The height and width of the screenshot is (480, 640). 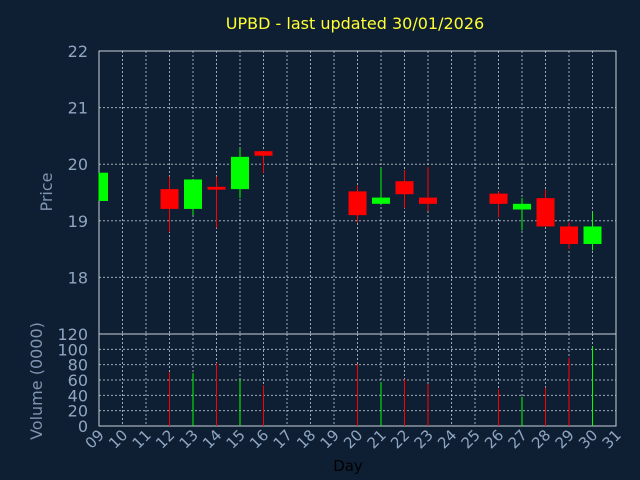 What do you see at coordinates (72, 334) in the screenshot?
I see `volume-tick-label: 120` at bounding box center [72, 334].